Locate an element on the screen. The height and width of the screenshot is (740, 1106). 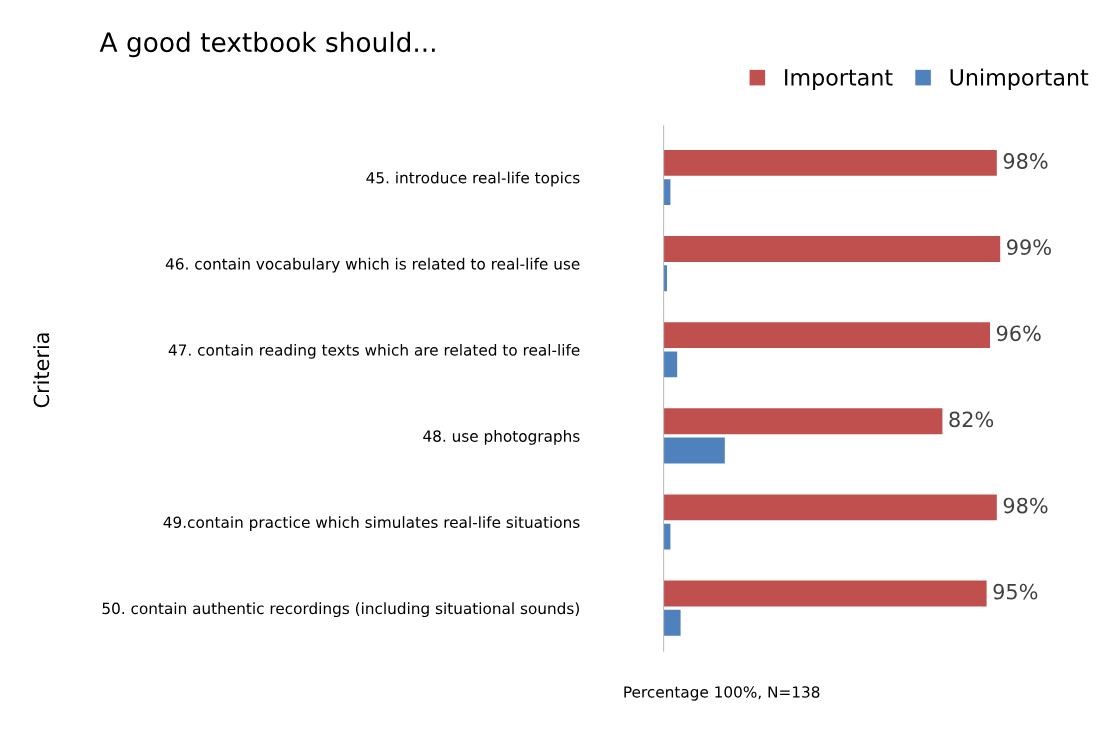
legend-label: Unimportant is located at coordinates (1019, 79).